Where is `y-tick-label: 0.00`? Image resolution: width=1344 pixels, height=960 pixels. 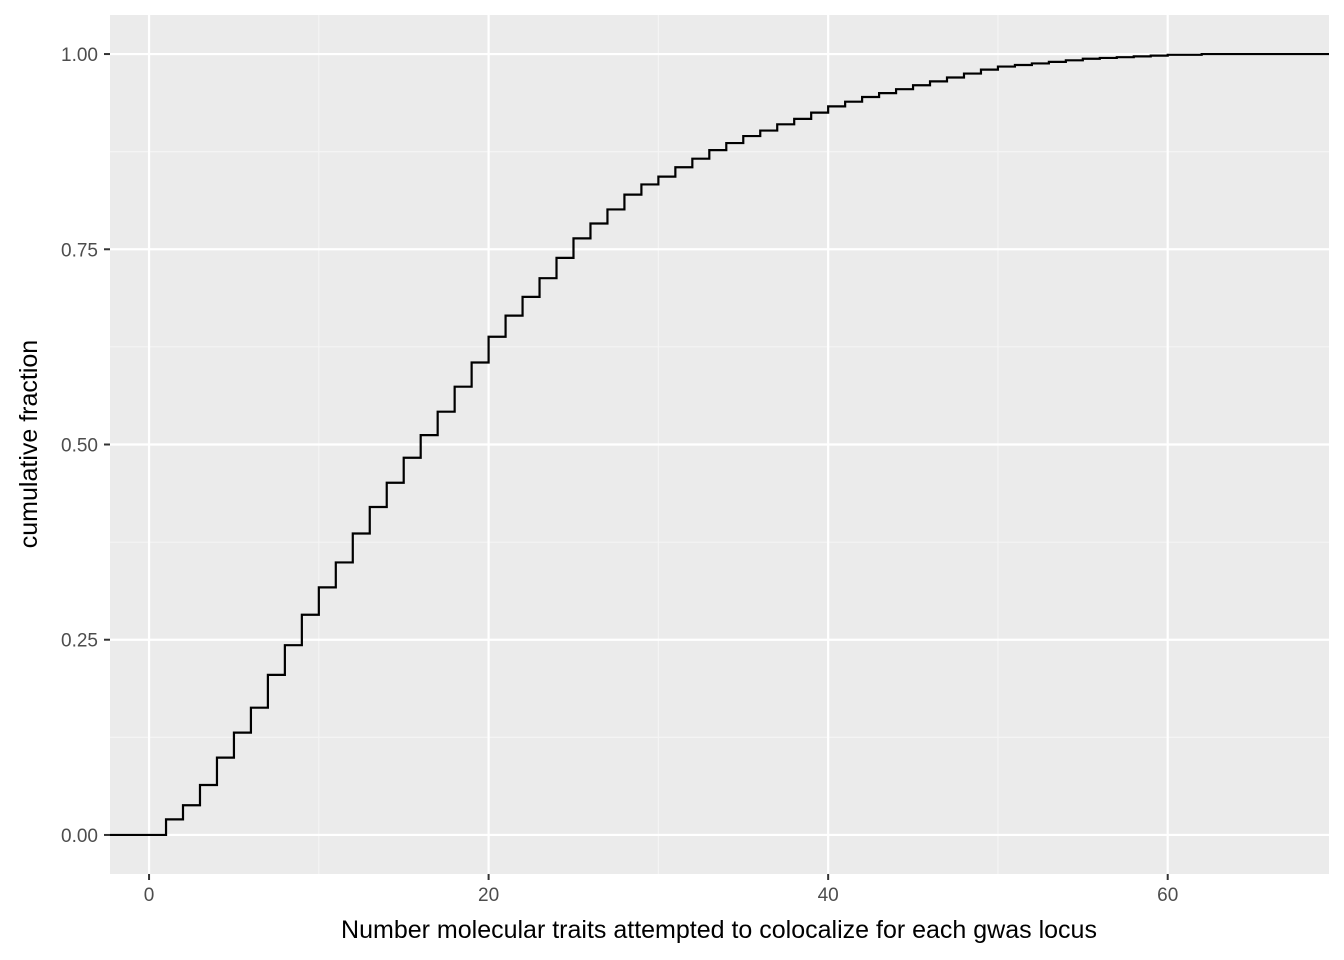 y-tick-label: 0.00 is located at coordinates (79, 836).